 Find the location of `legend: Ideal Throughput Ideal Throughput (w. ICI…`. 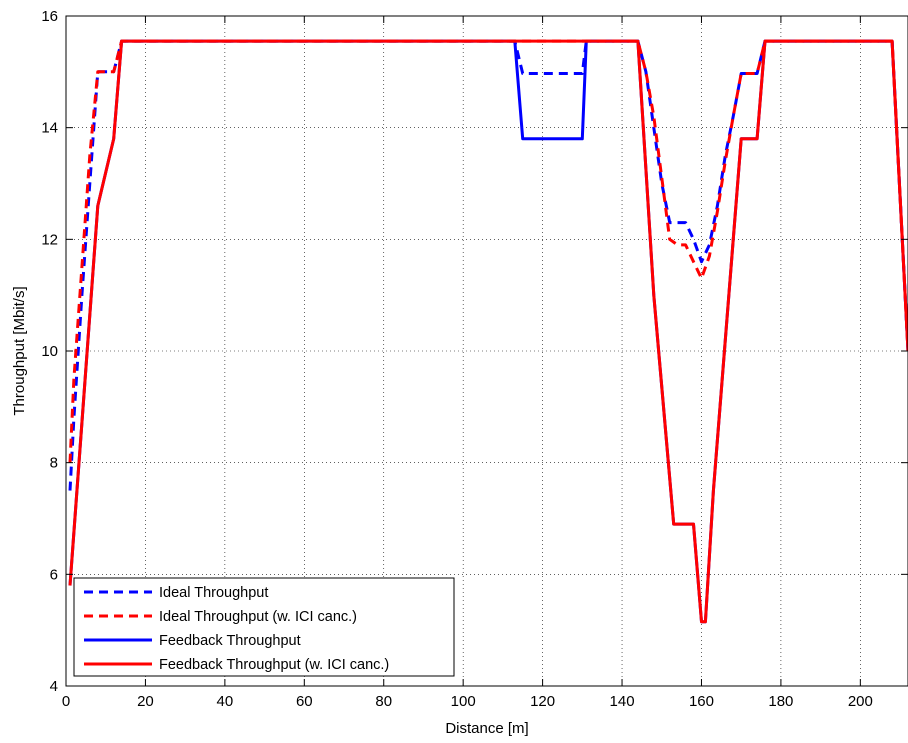

legend: Ideal Throughput Ideal Throughput (w. ICI… is located at coordinates (264, 627).